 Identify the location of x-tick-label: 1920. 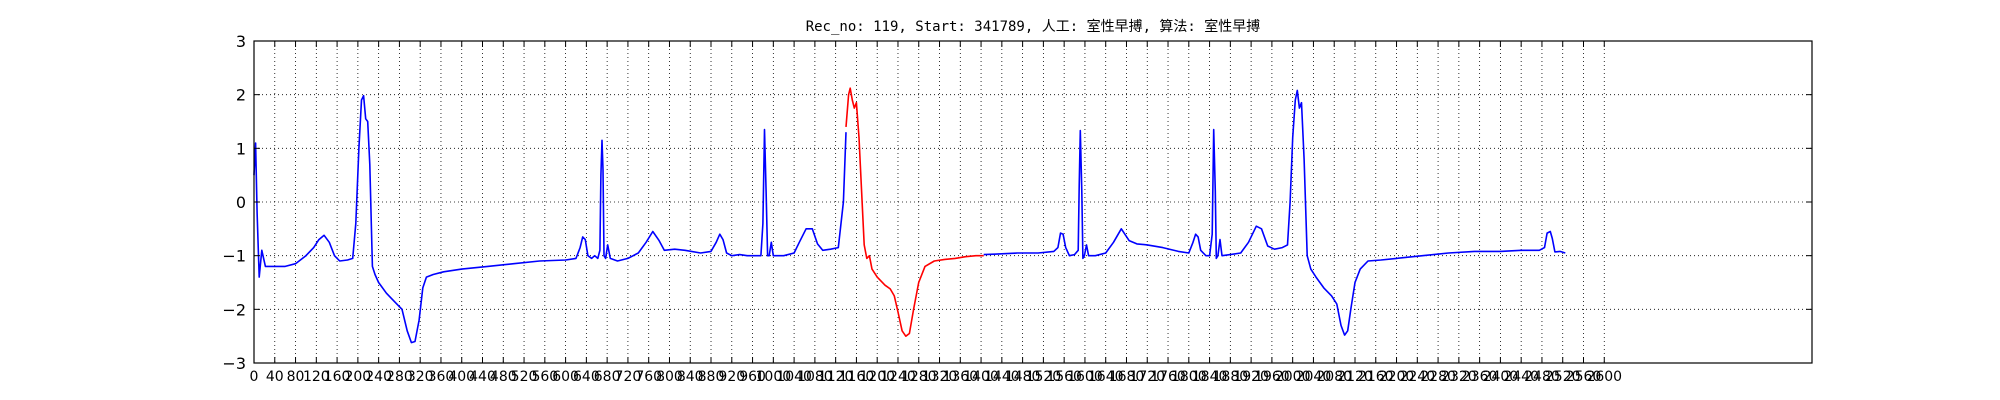
(1251, 377).